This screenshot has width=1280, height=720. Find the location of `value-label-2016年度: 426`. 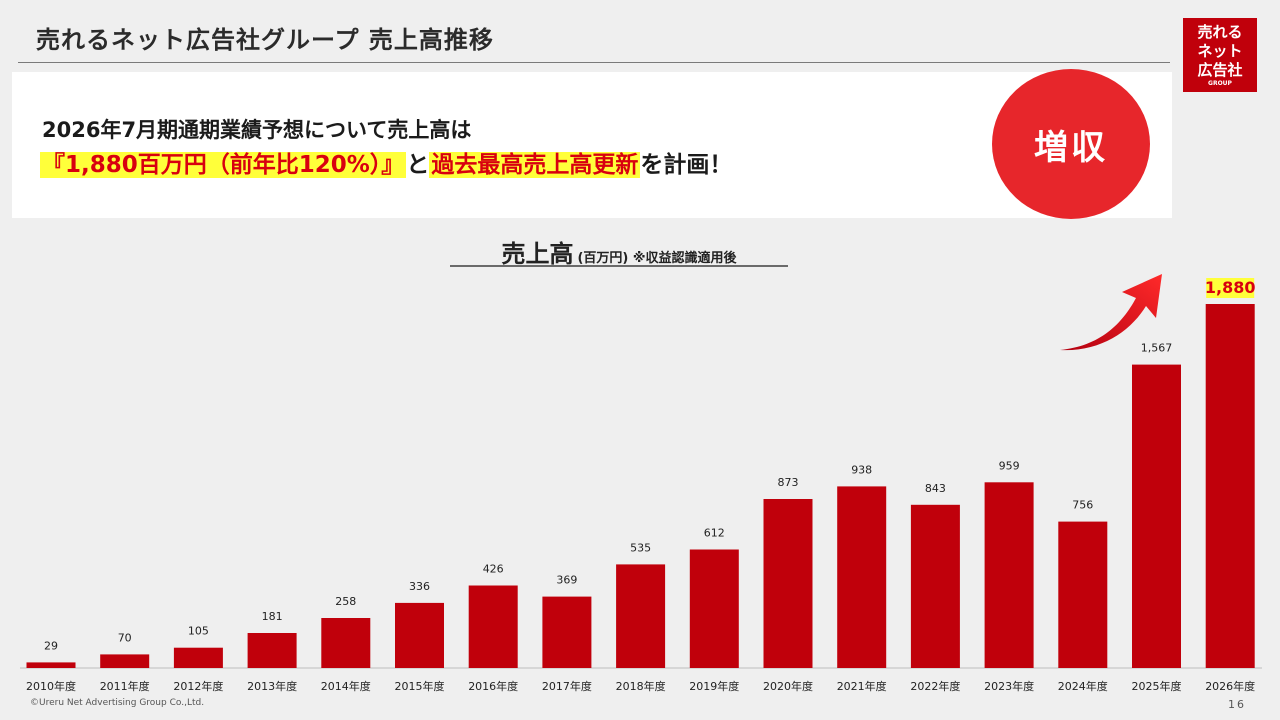

value-label-2016年度: 426 is located at coordinates (493, 569).